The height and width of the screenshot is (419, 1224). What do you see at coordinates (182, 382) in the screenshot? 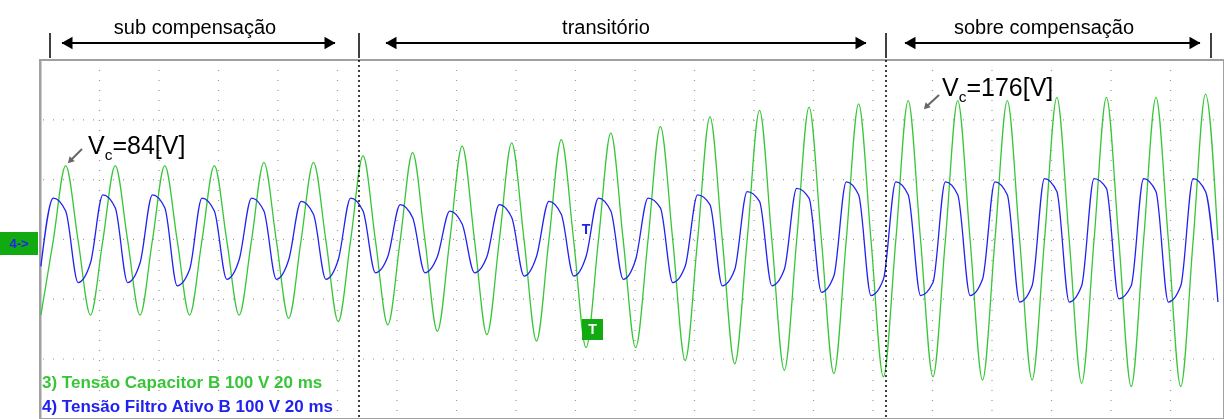
I see `text: 3) Tensão Capacitor B 100 V 20 ms` at bounding box center [182, 382].